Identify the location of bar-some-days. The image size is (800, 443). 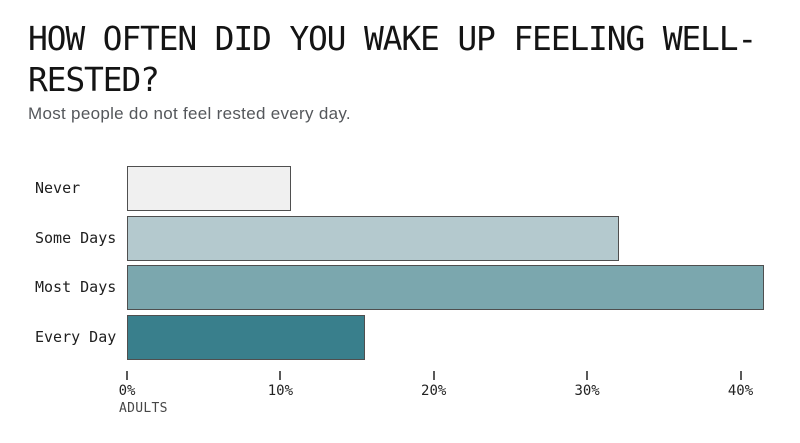
(373, 238).